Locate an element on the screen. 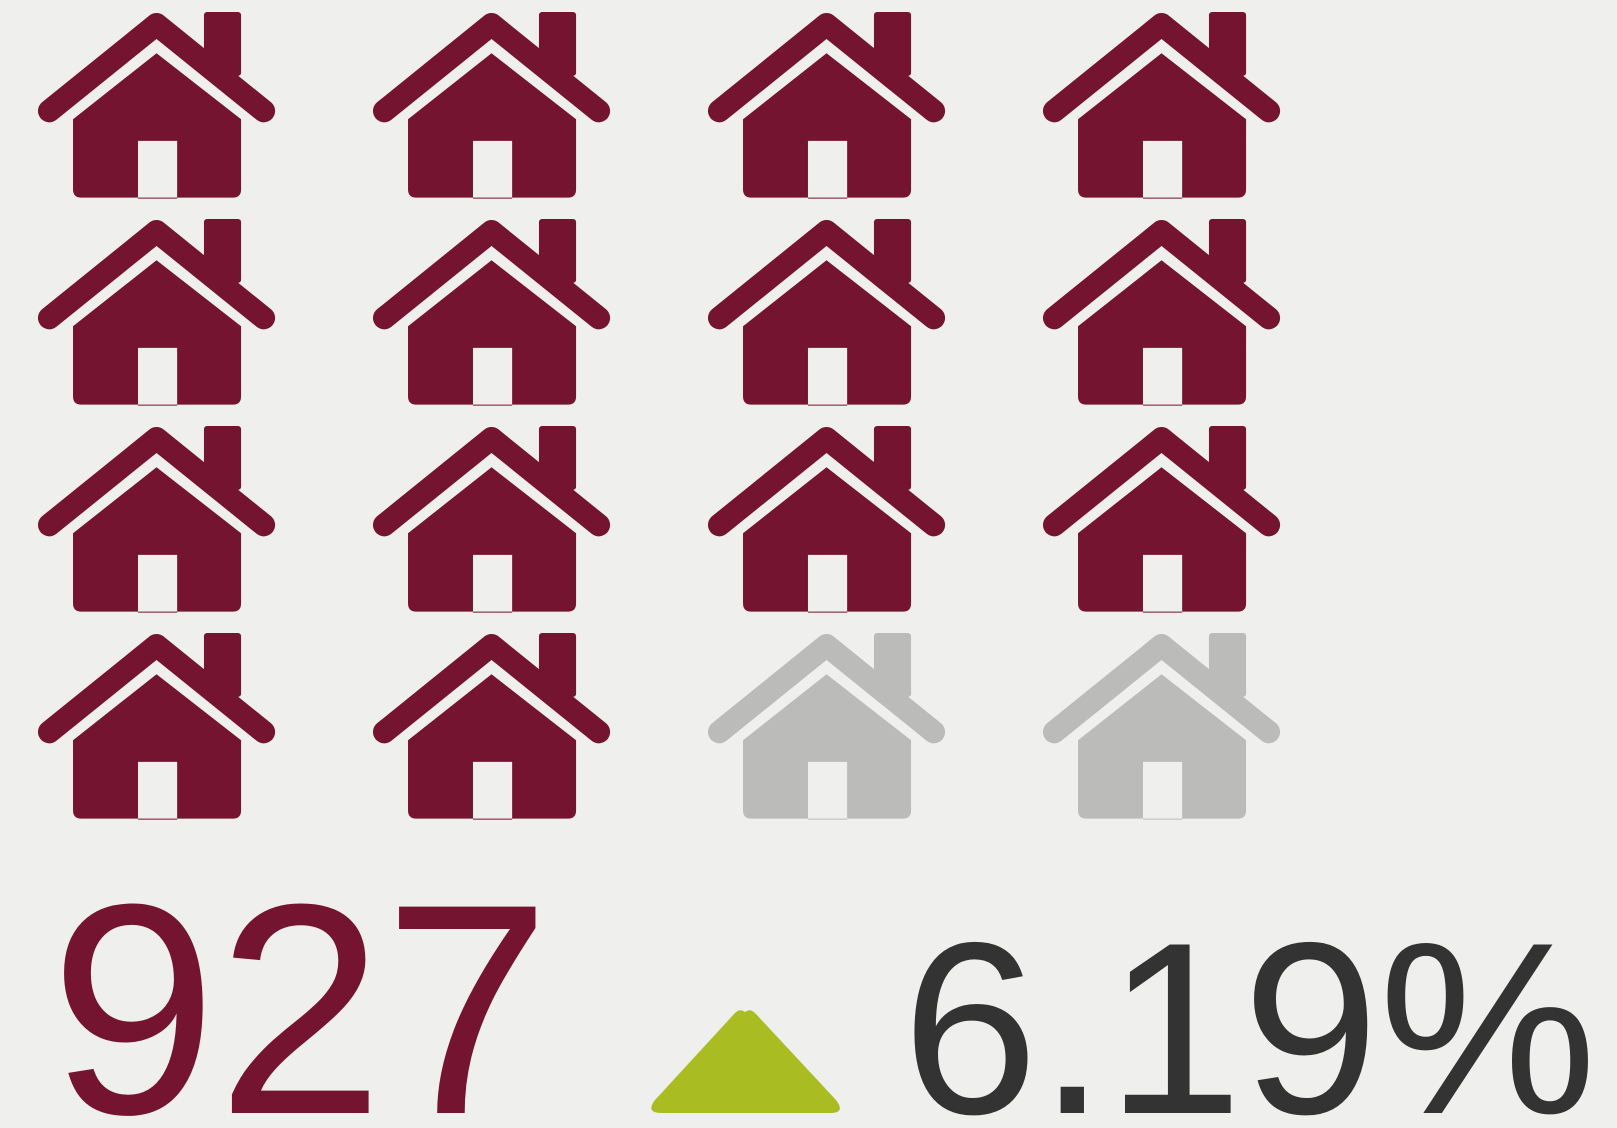 This screenshot has width=1617, height=1128. count-value: 927 is located at coordinates (300, 984).